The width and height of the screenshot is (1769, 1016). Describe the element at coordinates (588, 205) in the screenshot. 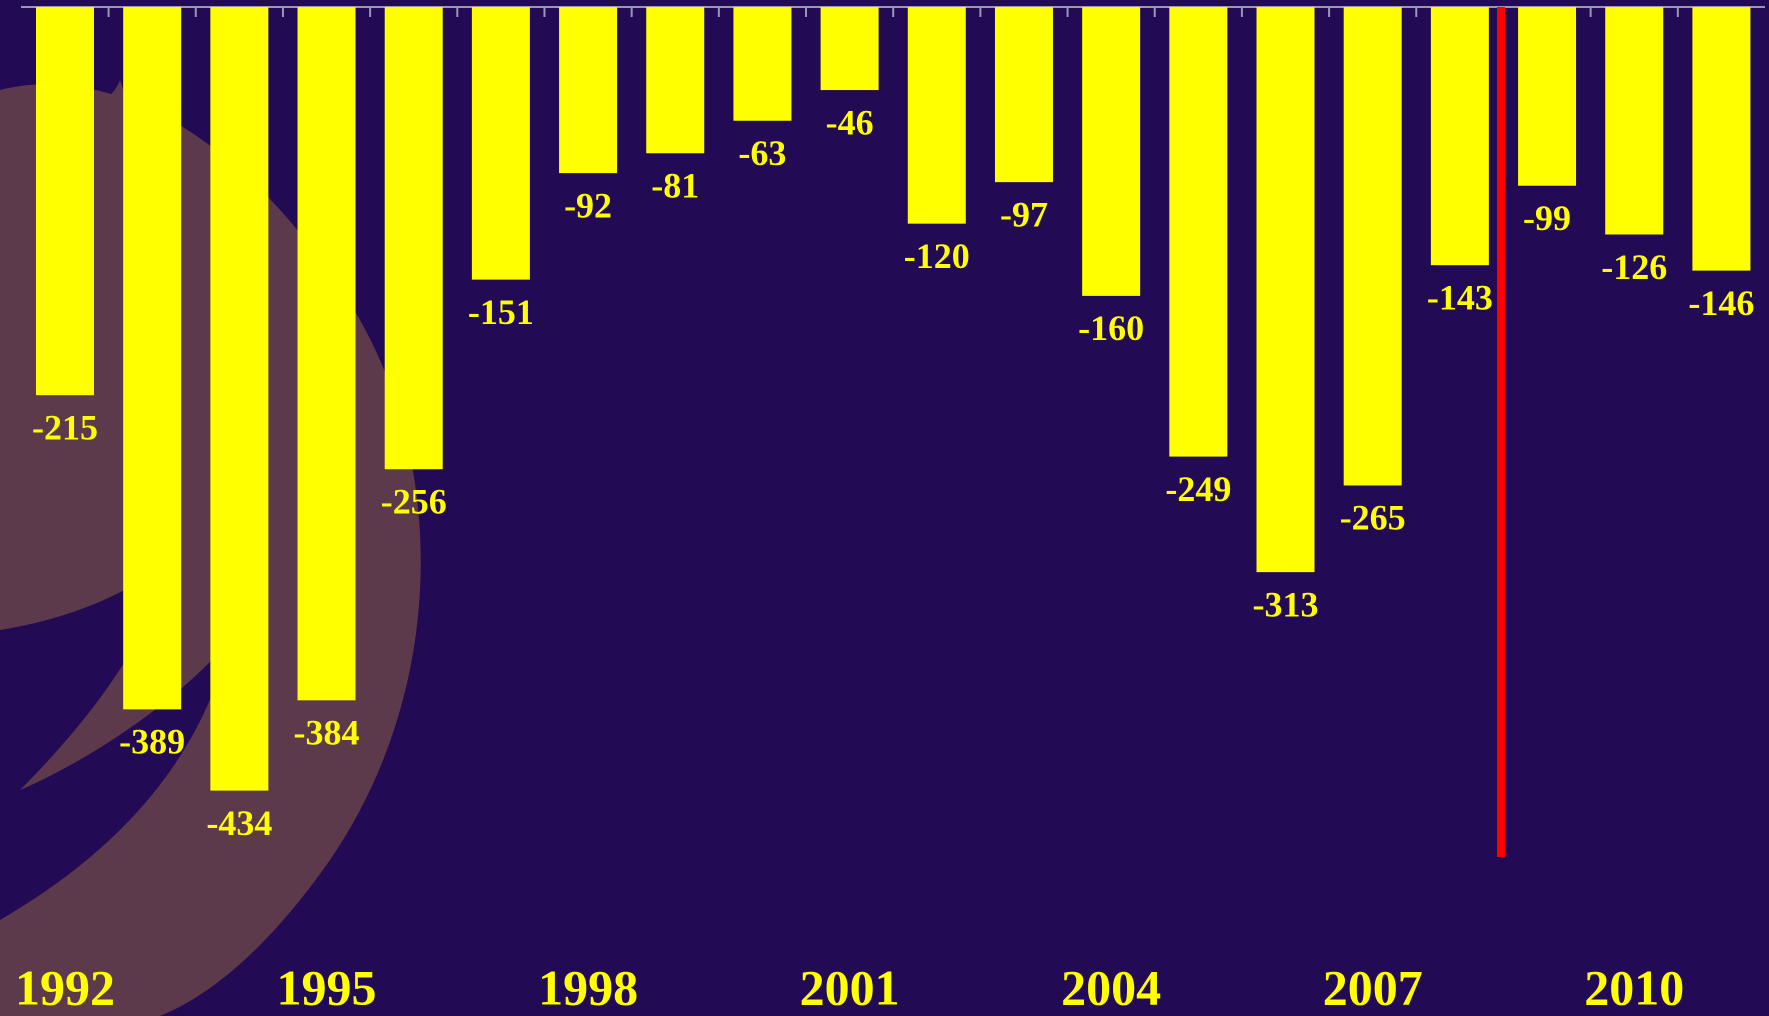

I see `value-label: -92` at that location.